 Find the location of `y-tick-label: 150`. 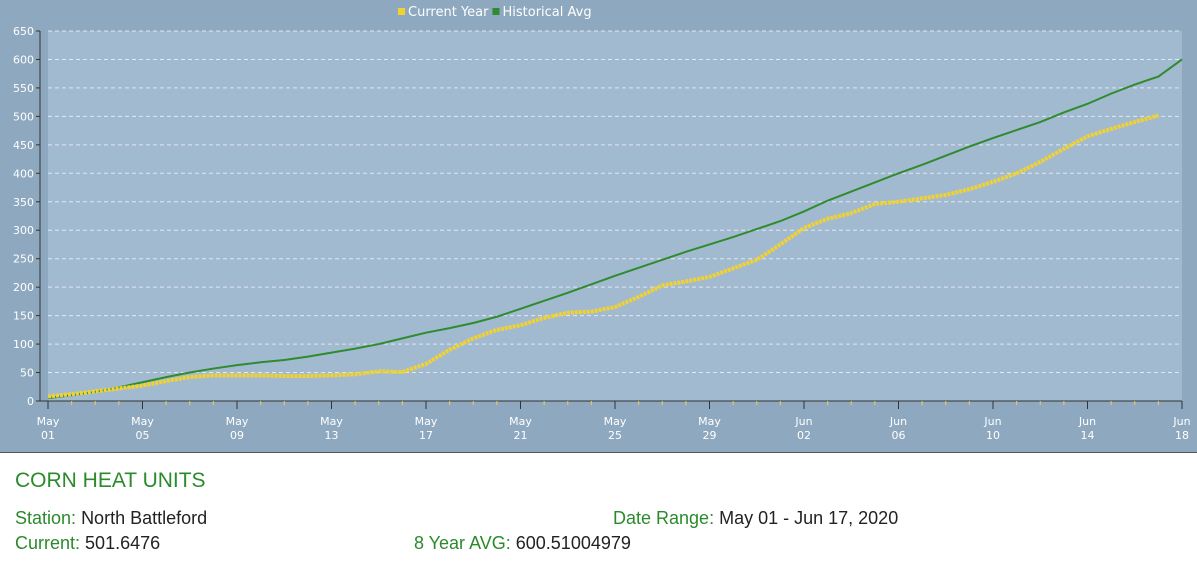

y-tick-label: 150 is located at coordinates (23, 316).